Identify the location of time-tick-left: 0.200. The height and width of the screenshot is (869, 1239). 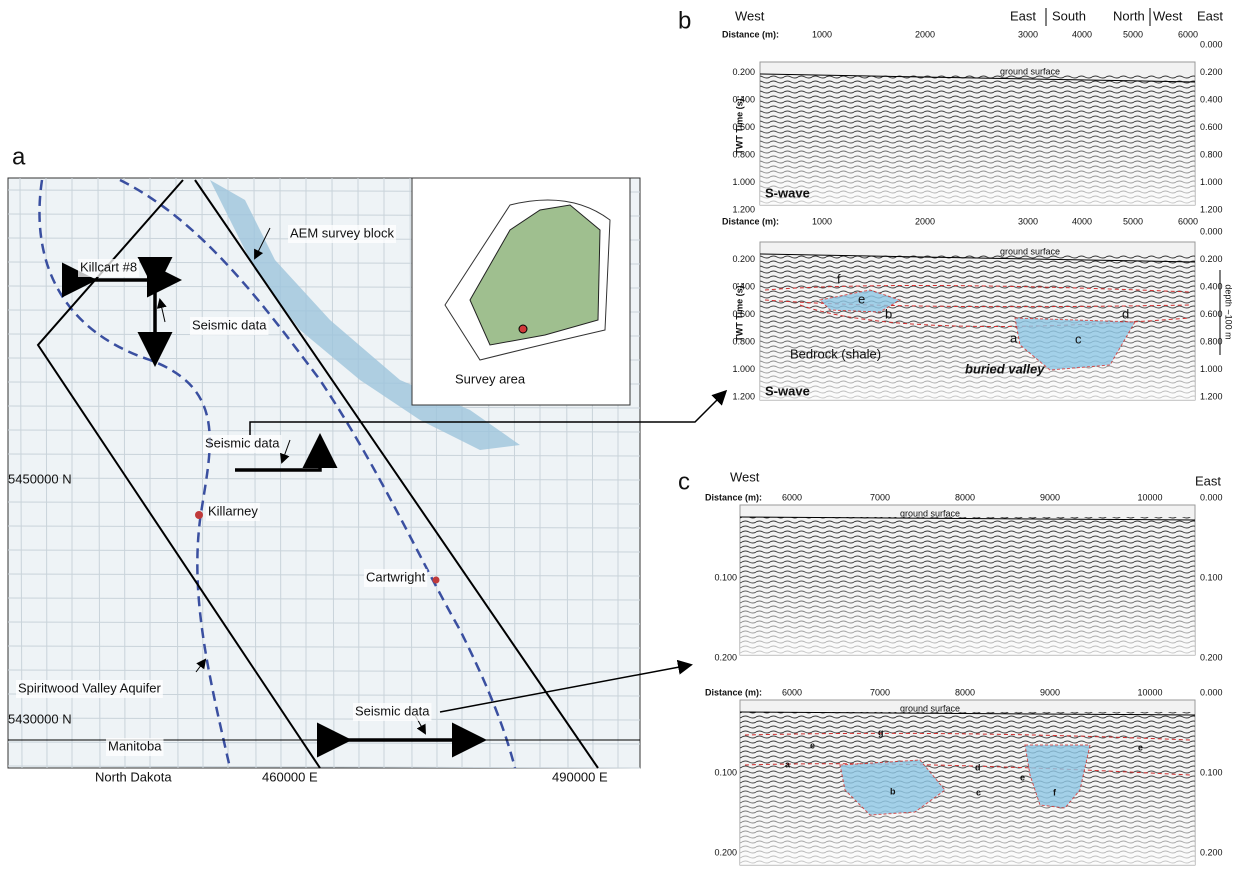
(725, 852).